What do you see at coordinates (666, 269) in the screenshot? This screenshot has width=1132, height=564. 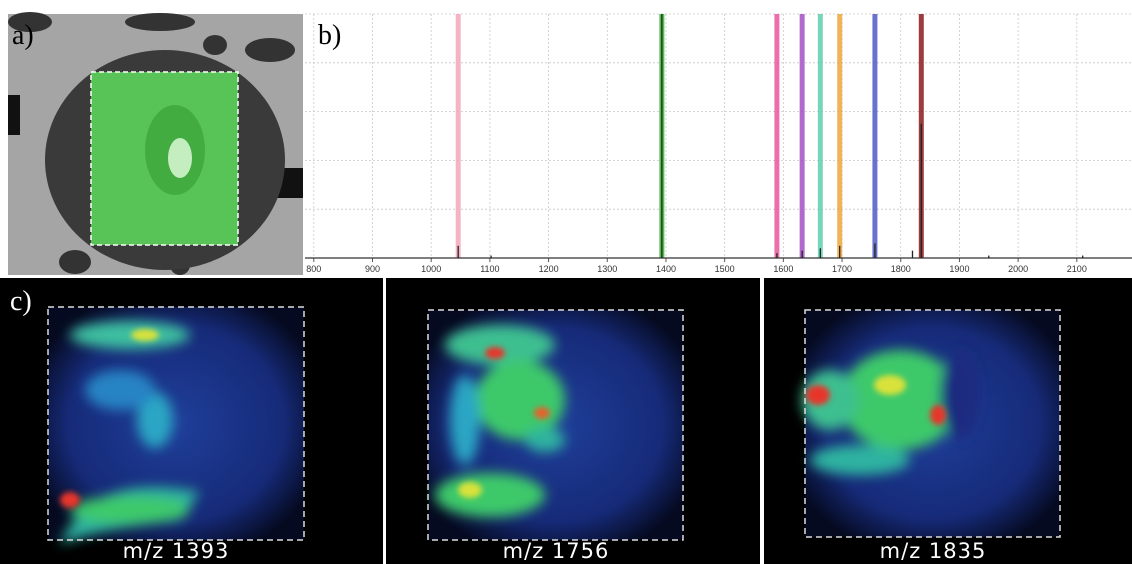 I see `x-tick-label: 1400` at bounding box center [666, 269].